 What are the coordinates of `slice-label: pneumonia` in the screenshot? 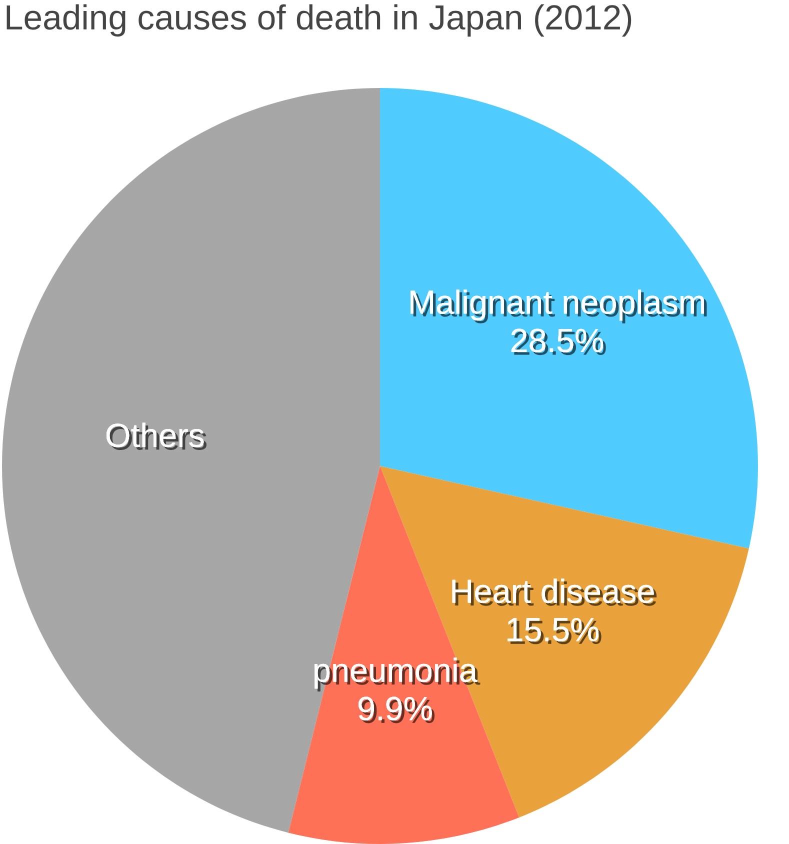 It's located at (397, 675).